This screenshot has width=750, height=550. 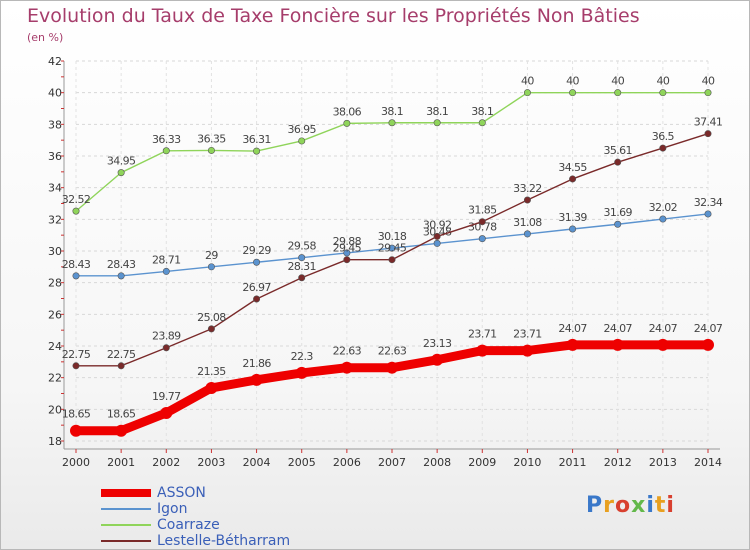 I want to click on legend-item-lestelle-betharram: Lestelle-Bétharram, so click(x=195, y=541).